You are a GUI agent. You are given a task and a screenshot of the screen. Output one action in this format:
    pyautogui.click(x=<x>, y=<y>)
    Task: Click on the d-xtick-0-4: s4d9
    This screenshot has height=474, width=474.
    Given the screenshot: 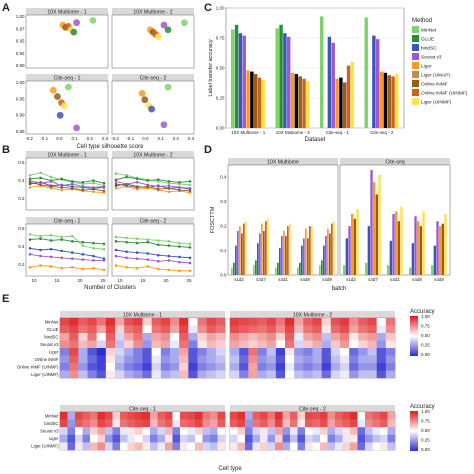 What is the action you would take?
    pyautogui.click(x=327, y=279)
    